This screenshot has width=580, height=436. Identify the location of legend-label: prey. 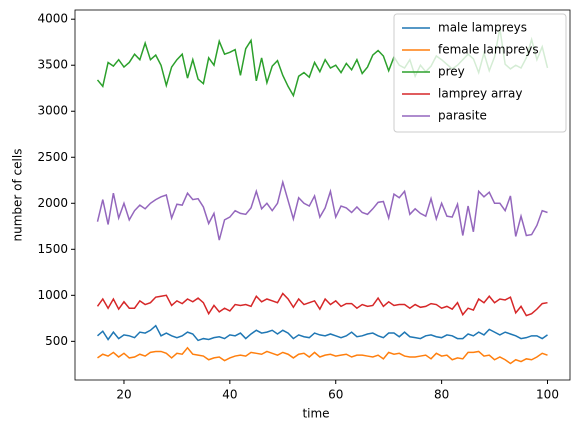
(451, 72).